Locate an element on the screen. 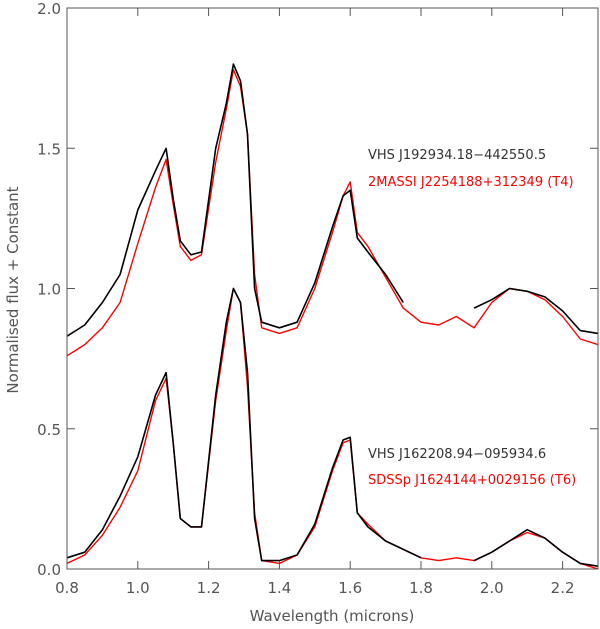 This screenshot has height=629, width=600. y-tick-label: 0.5 is located at coordinates (49, 430).